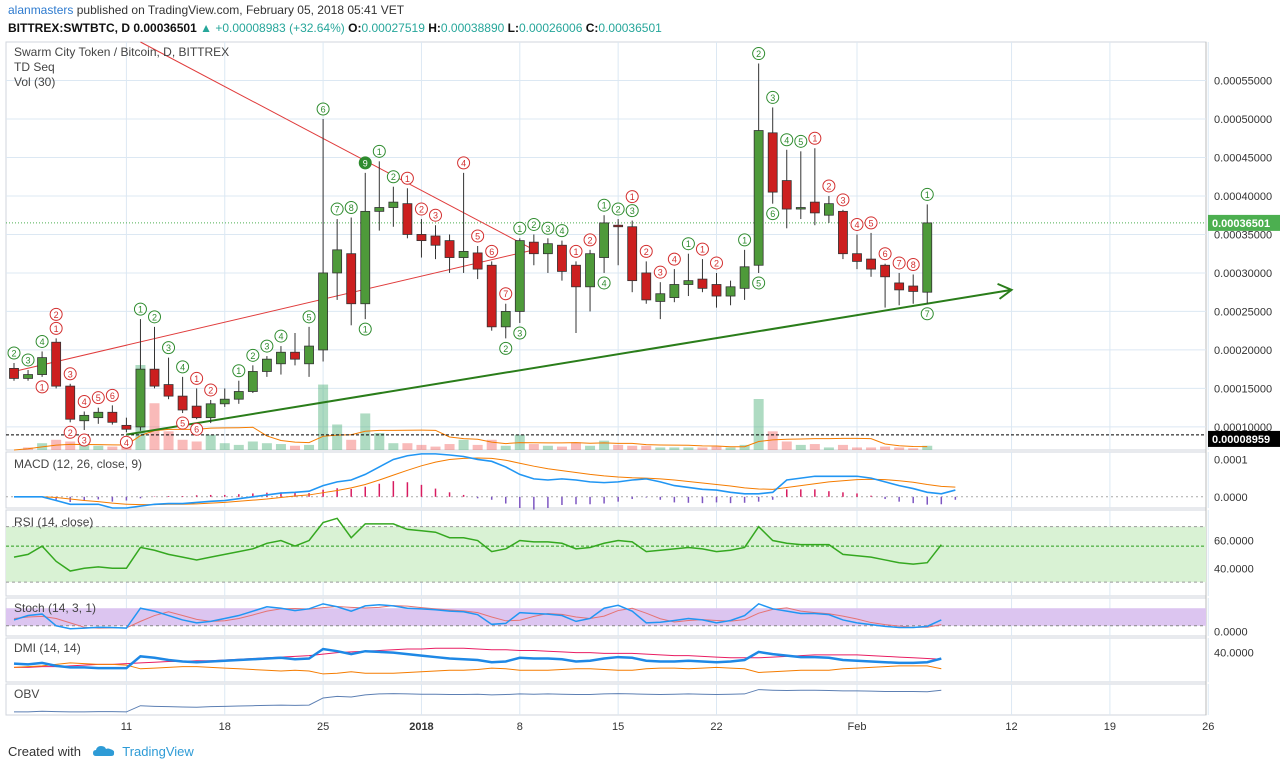 This screenshot has width=1280, height=770. What do you see at coordinates (857, 727) in the screenshot?
I see `x-tick-label: Feb` at bounding box center [857, 727].